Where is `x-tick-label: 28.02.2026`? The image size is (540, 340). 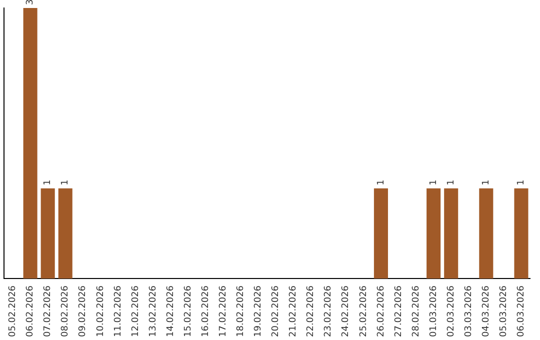 x-tick-label: 28.02.2026 is located at coordinates (416, 311).